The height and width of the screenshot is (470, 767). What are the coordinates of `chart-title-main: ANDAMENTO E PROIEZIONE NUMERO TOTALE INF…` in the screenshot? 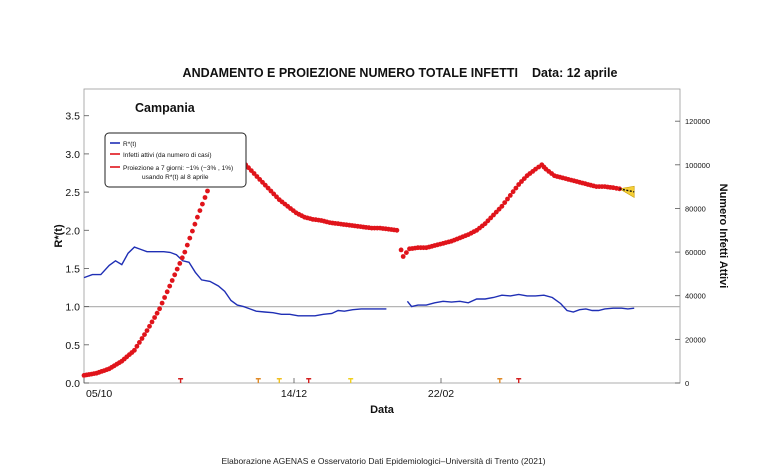 It's located at (350, 73).